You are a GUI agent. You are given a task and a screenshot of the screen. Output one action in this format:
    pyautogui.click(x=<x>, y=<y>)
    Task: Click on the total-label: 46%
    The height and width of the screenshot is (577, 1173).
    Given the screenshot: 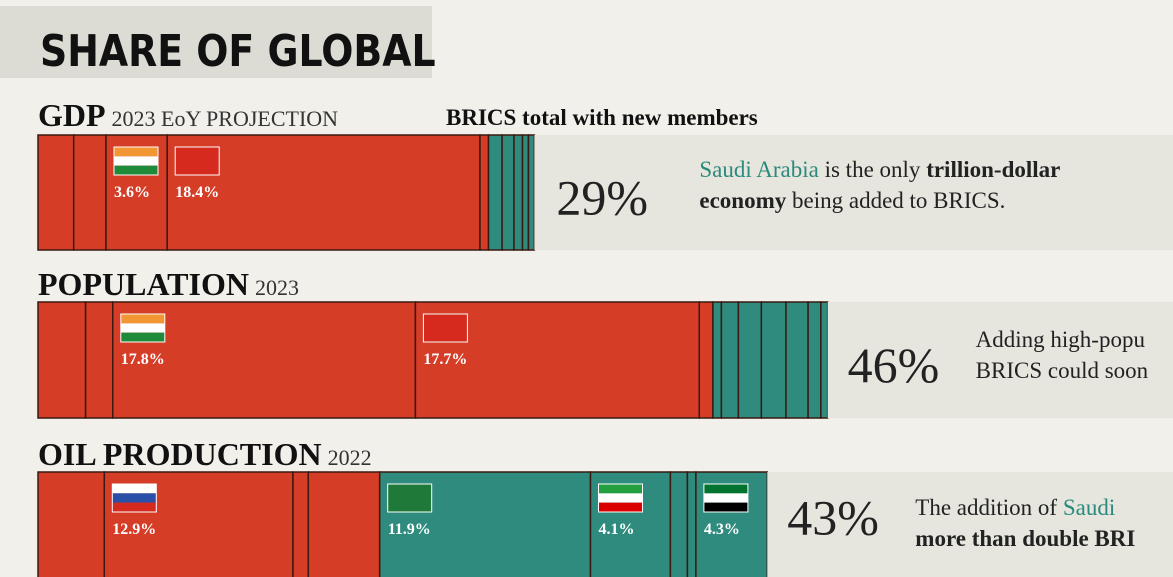 What is the action you would take?
    pyautogui.click(x=894, y=365)
    